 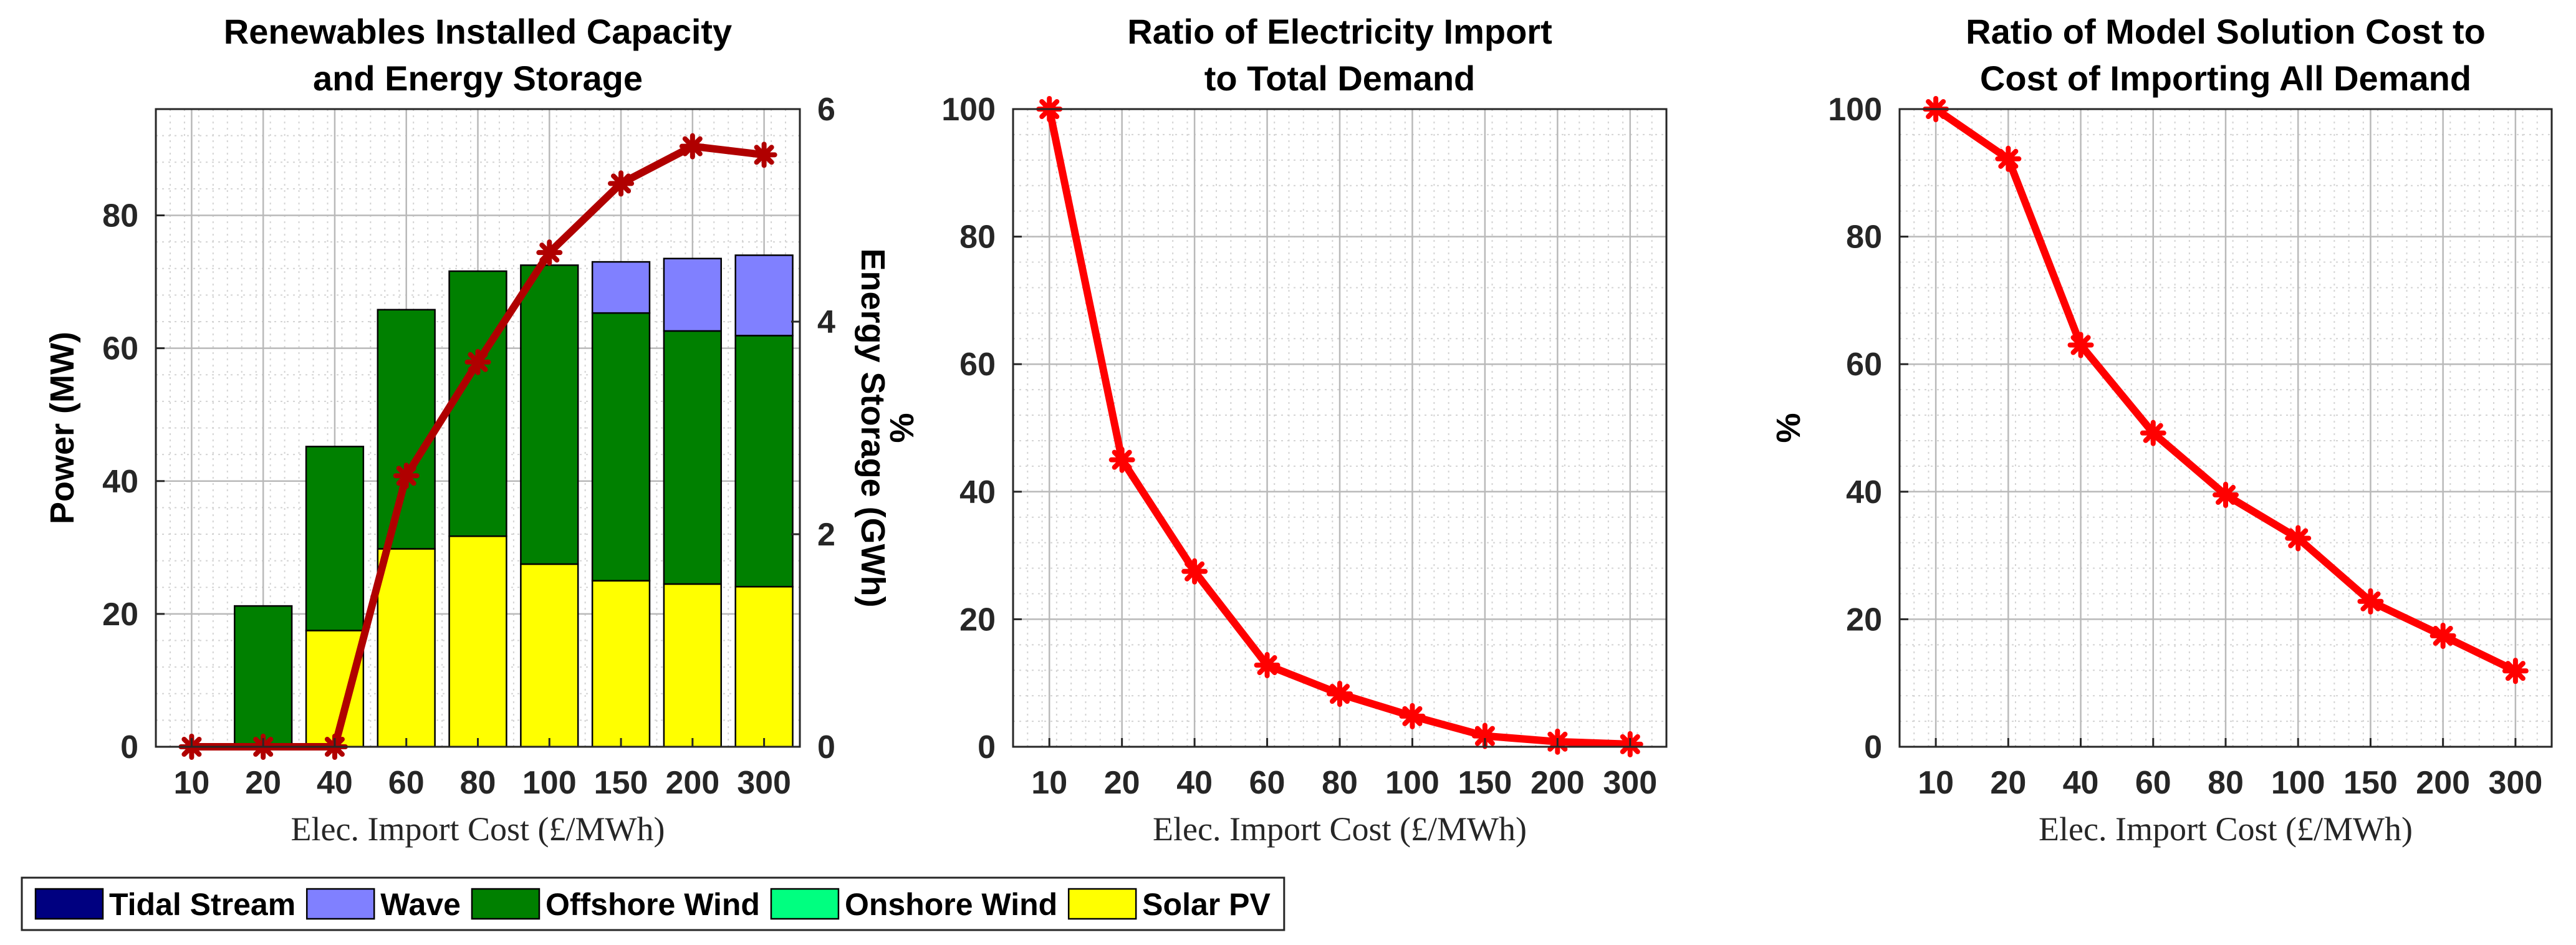 What do you see at coordinates (1340, 78) in the screenshot?
I see `chart-title-line: to Total Demand` at bounding box center [1340, 78].